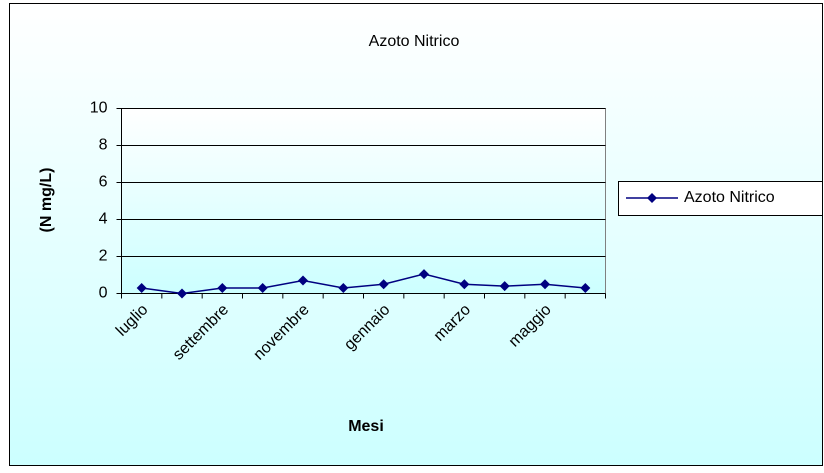  What do you see at coordinates (363, 284) in the screenshot?
I see `series-line` at bounding box center [363, 284].